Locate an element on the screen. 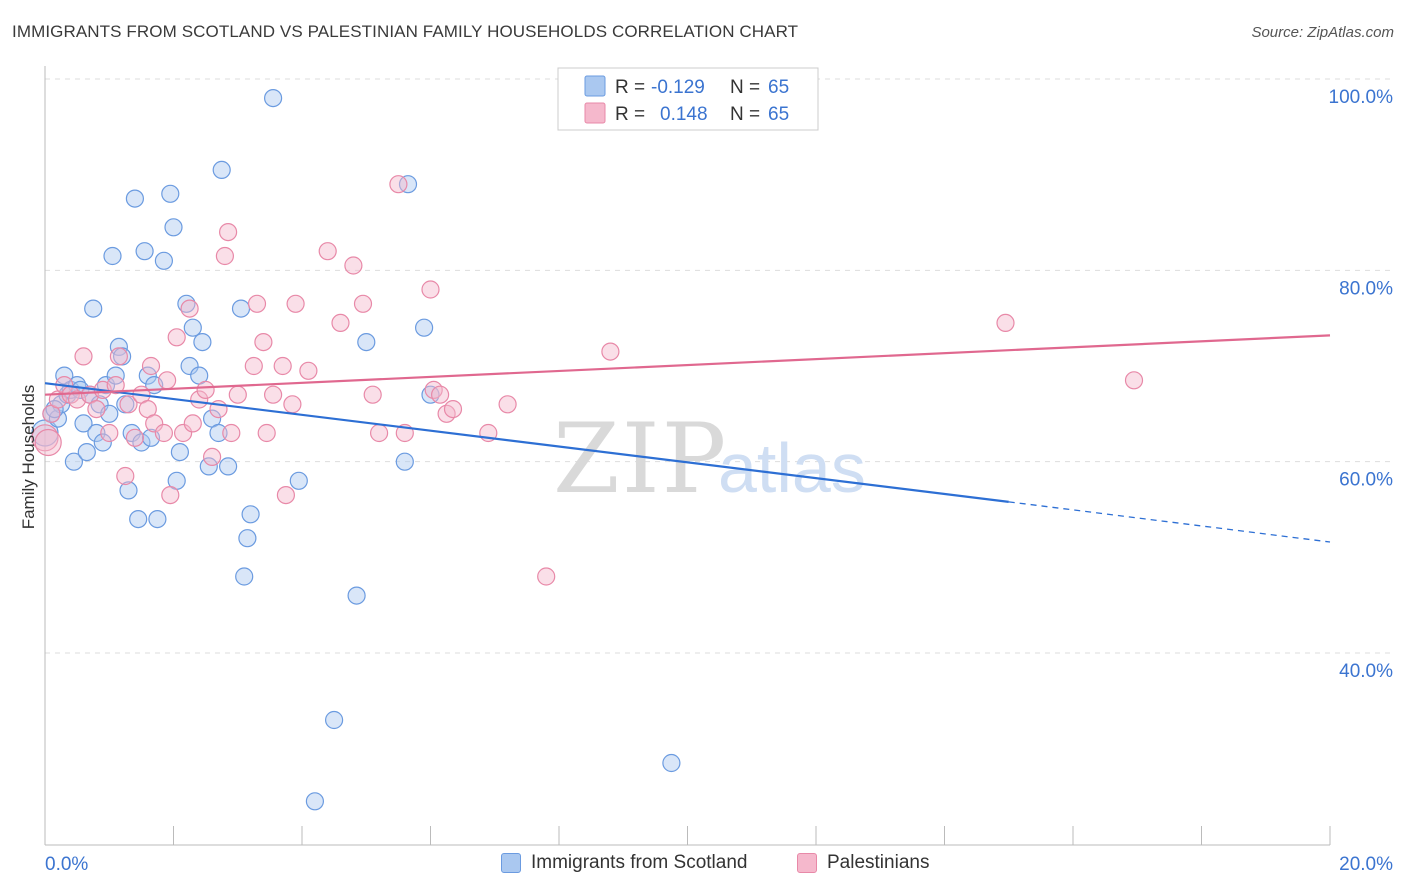  stats-r-value-palestinians: 0.148 is located at coordinates (684, 114).